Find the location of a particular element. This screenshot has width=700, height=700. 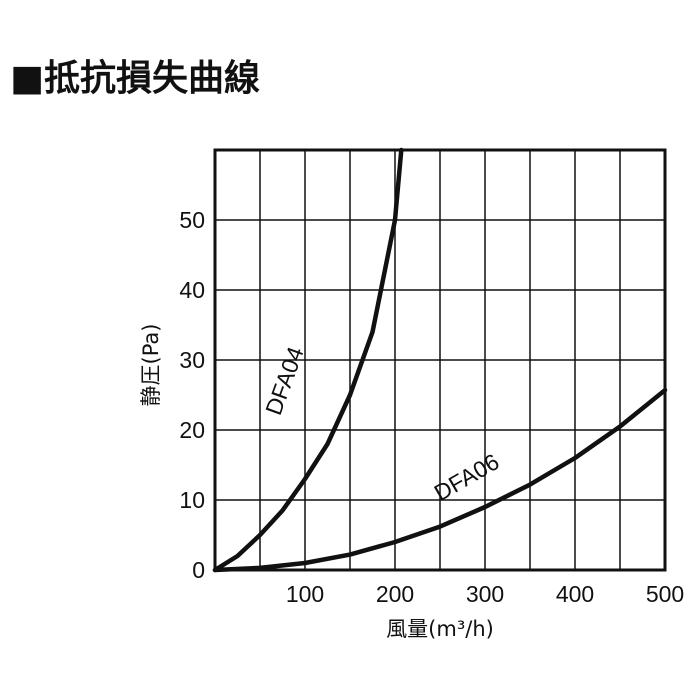

y-tick-label: 30 is located at coordinates (192, 360).